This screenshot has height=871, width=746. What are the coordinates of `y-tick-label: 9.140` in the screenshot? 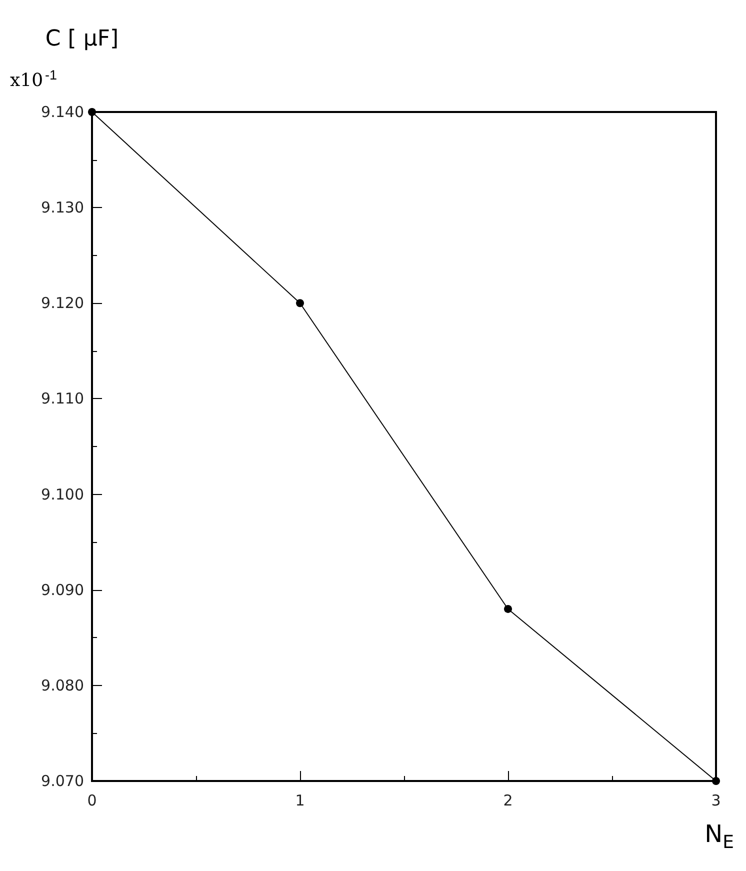 It's located at (62, 112).